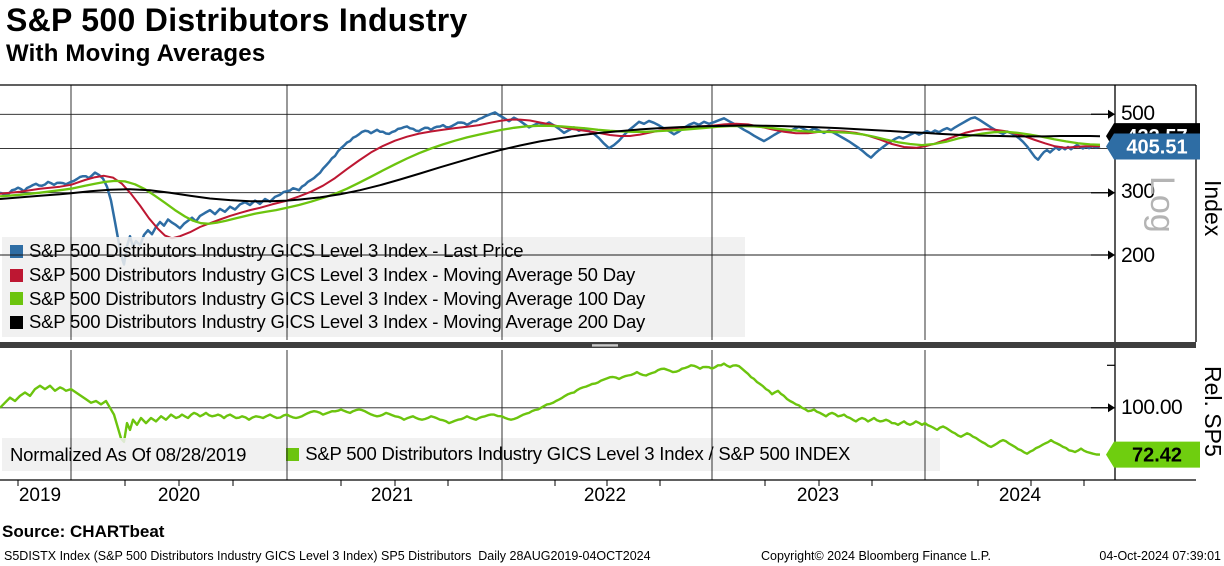  What do you see at coordinates (16, 275) in the screenshot?
I see `ma50-swatch-icon` at bounding box center [16, 275].